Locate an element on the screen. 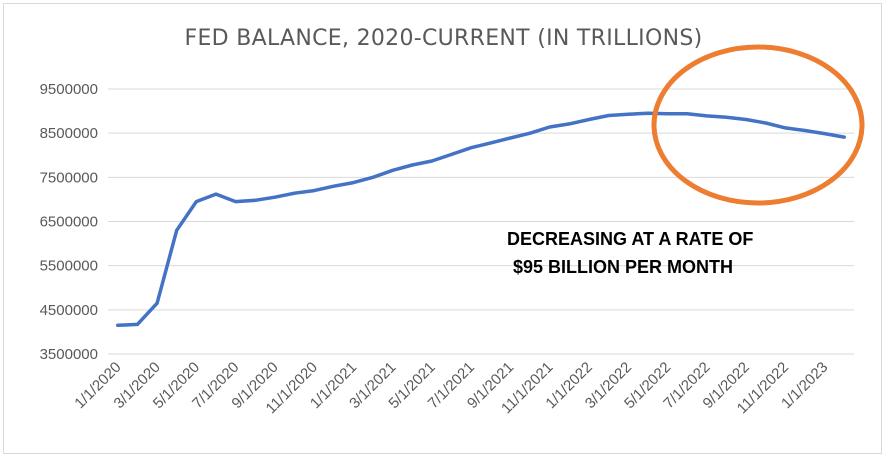 Image resolution: width=887 pixels, height=459 pixels. y-tick-label: 4500000 is located at coordinates (69, 310).